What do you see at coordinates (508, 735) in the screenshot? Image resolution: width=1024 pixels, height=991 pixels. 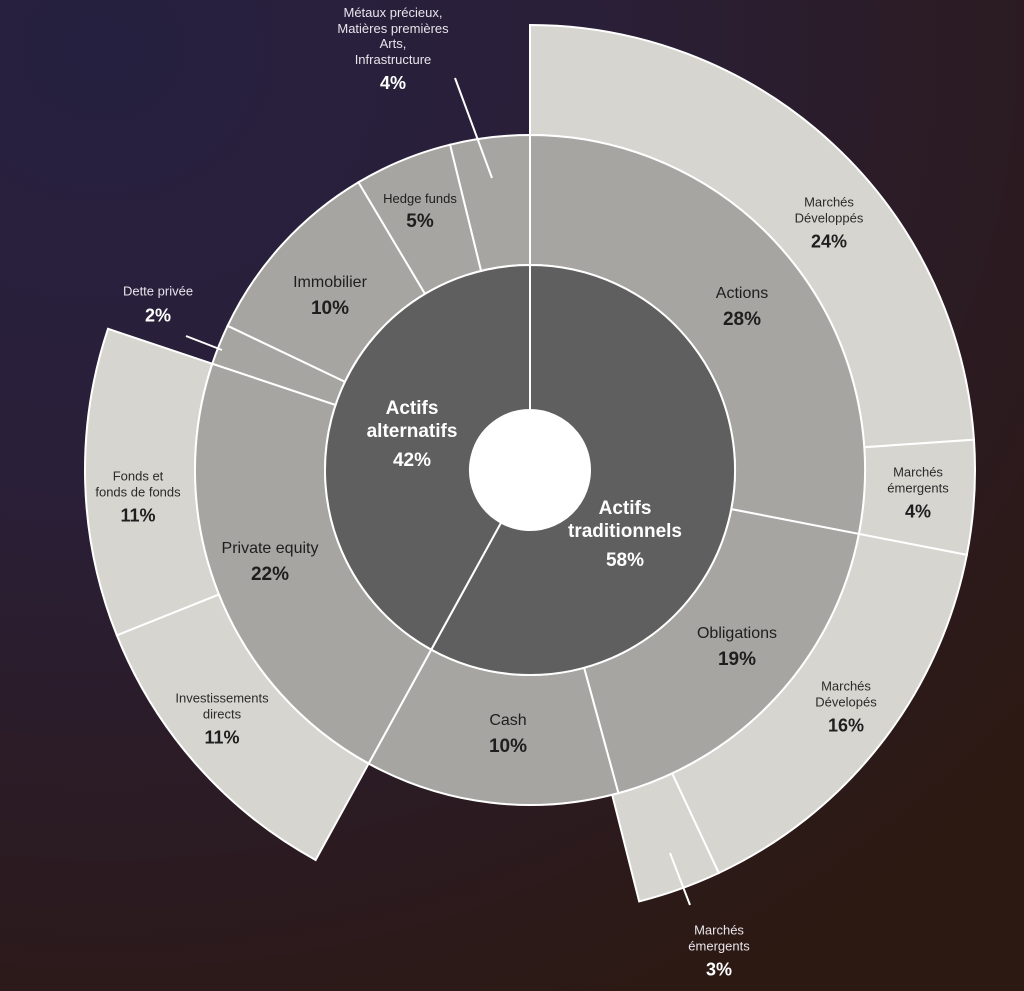 I see `label-mid: Cash 10%` at bounding box center [508, 735].